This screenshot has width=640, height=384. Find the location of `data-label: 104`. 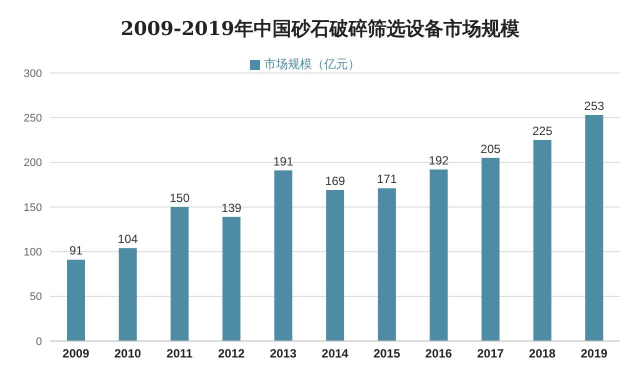

data-label: 104 is located at coordinates (128, 239).